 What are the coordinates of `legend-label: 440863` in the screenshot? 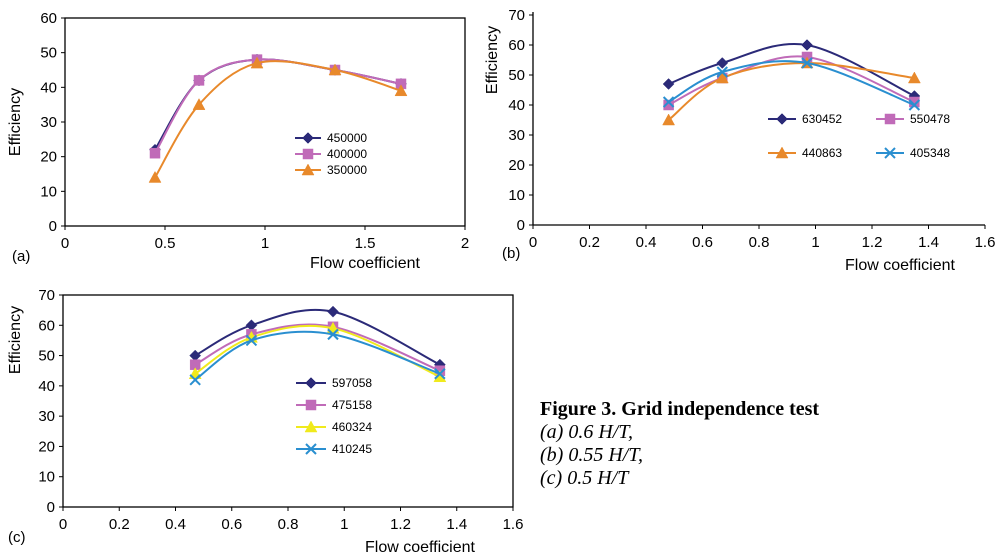 It's located at (822, 153).